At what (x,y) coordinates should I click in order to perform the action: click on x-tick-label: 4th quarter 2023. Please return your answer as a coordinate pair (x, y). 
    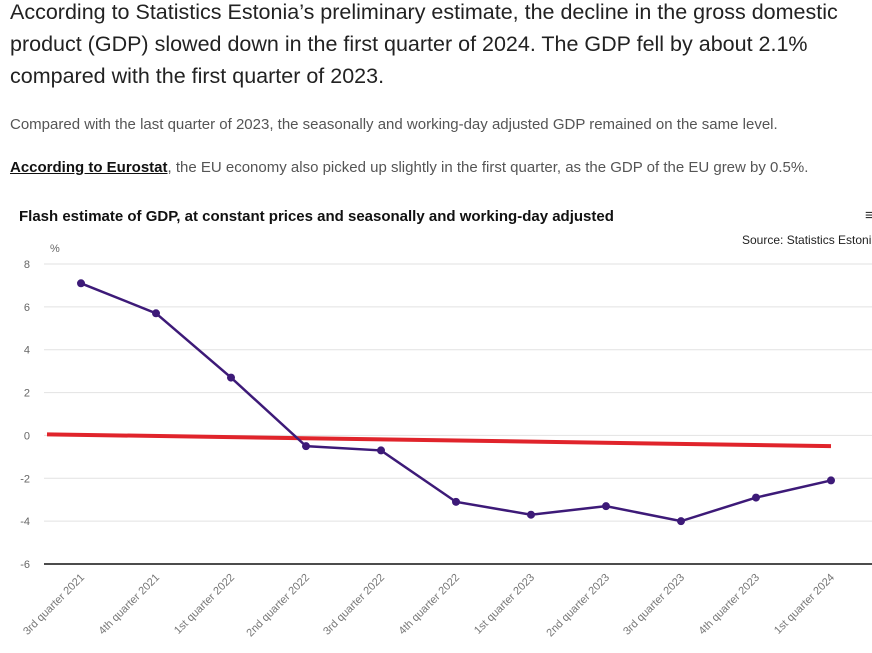
    Looking at the image, I should click on (730, 605).